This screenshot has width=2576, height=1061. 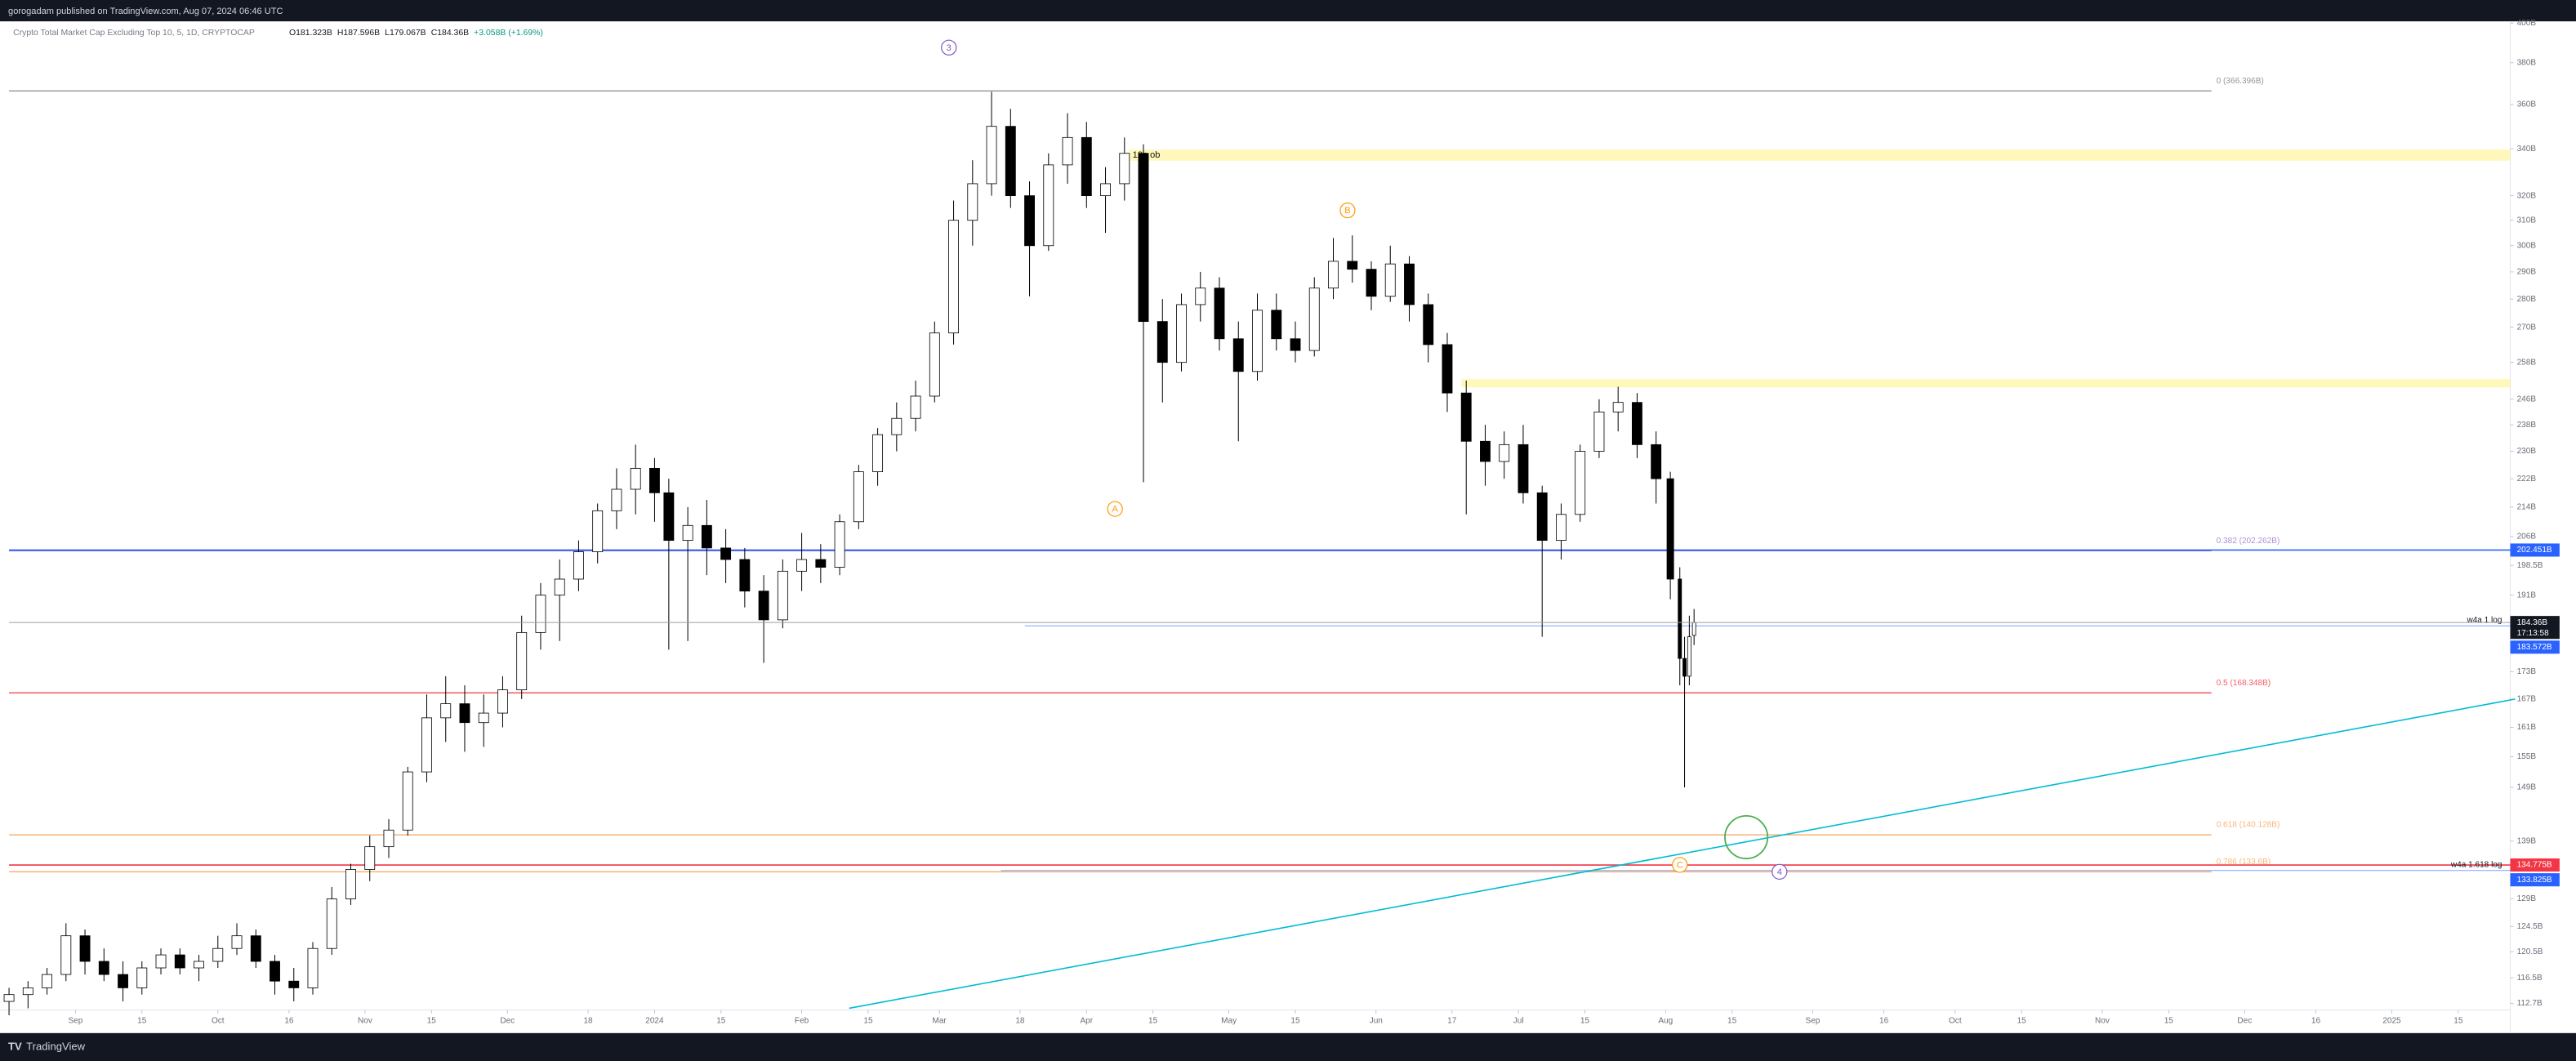 I want to click on price-label: 202.451B, so click(x=2534, y=550).